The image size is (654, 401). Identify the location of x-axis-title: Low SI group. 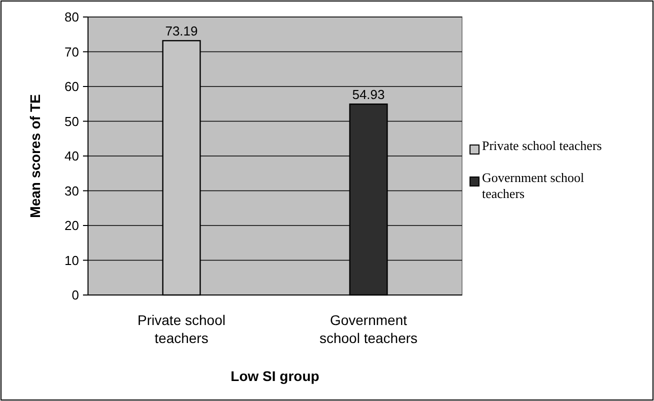
(275, 376).